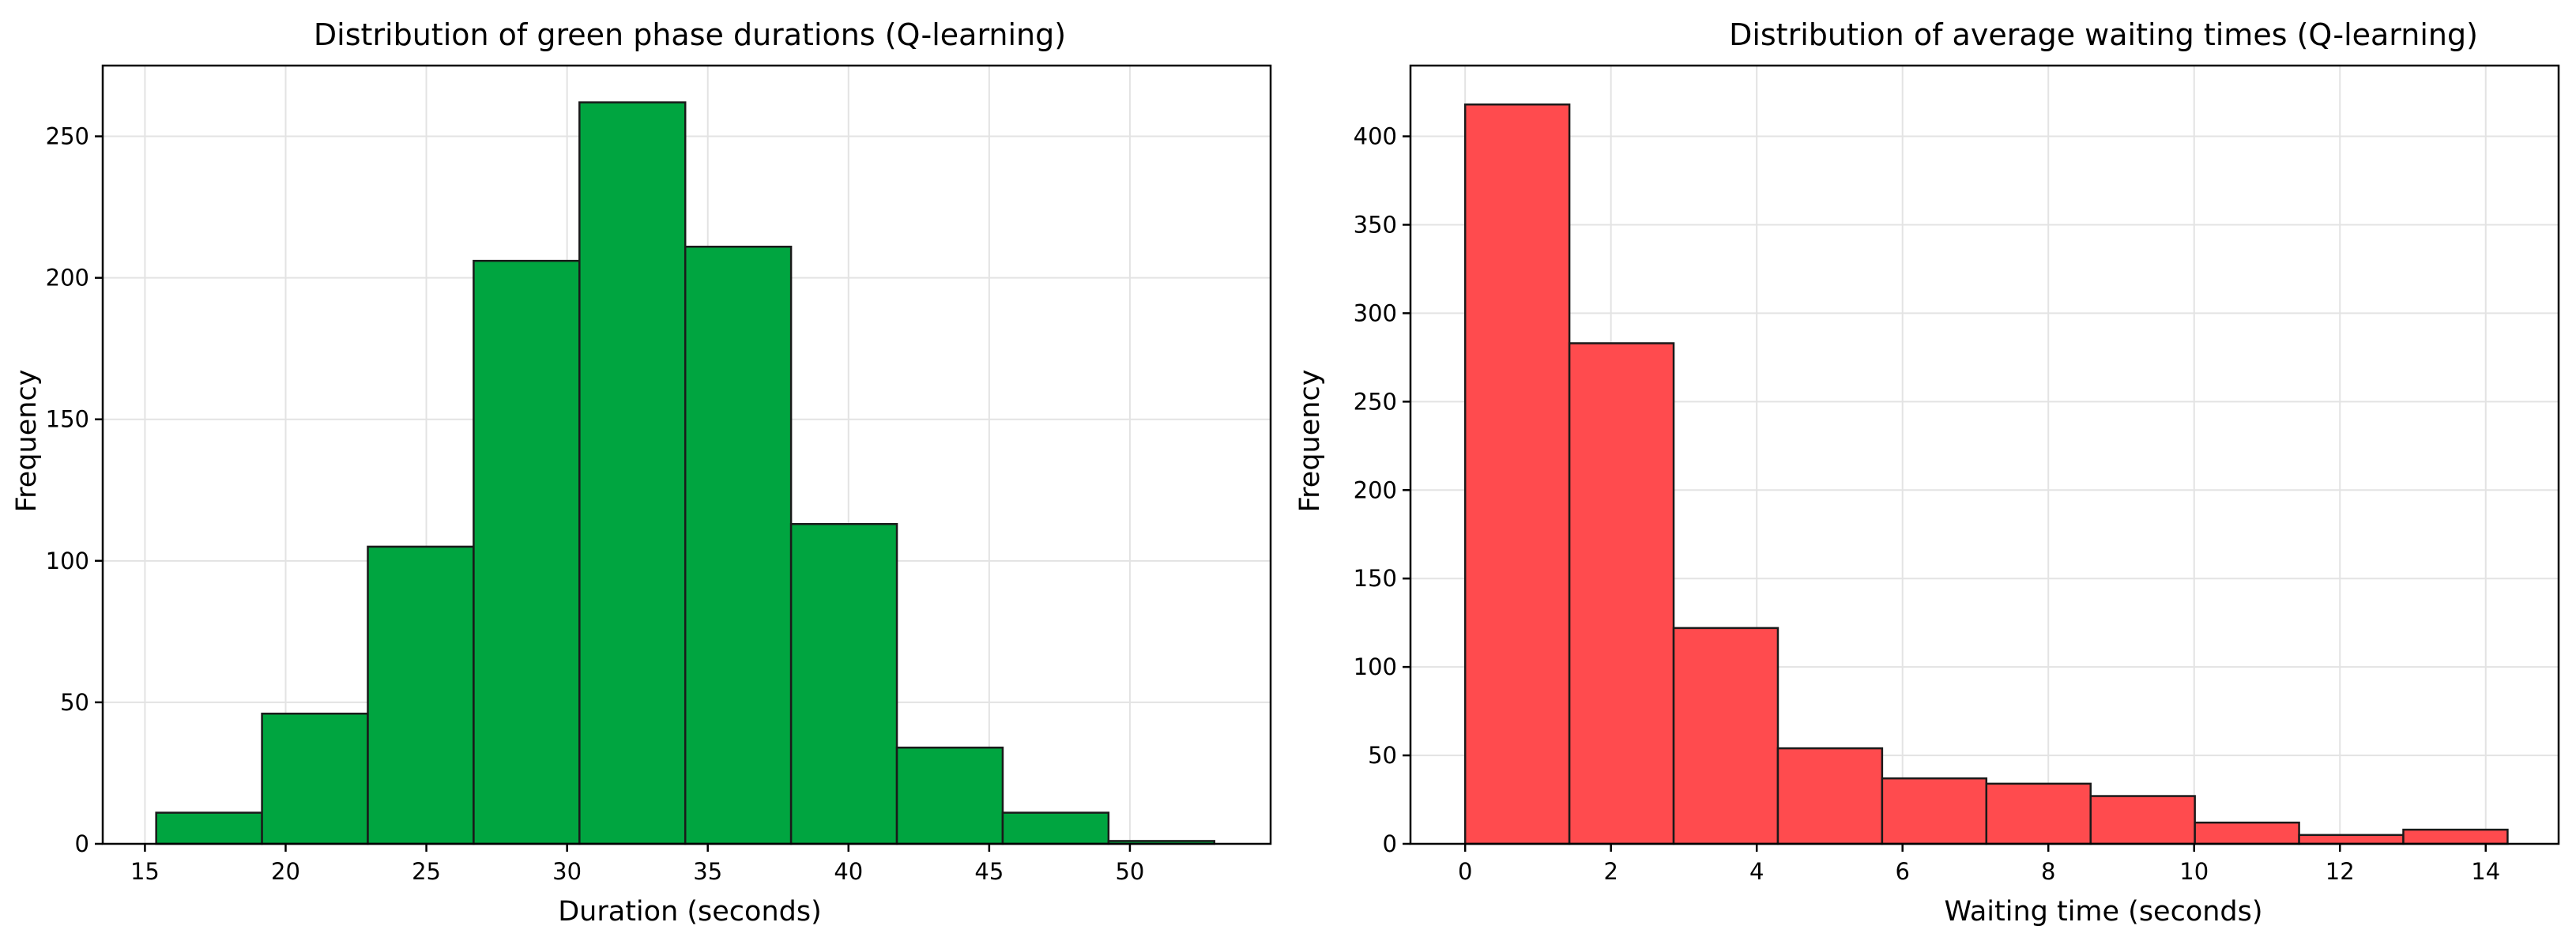 This screenshot has width=2576, height=941. Describe the element at coordinates (1129, 872) in the screenshot. I see `x-tick-label: 50` at that location.